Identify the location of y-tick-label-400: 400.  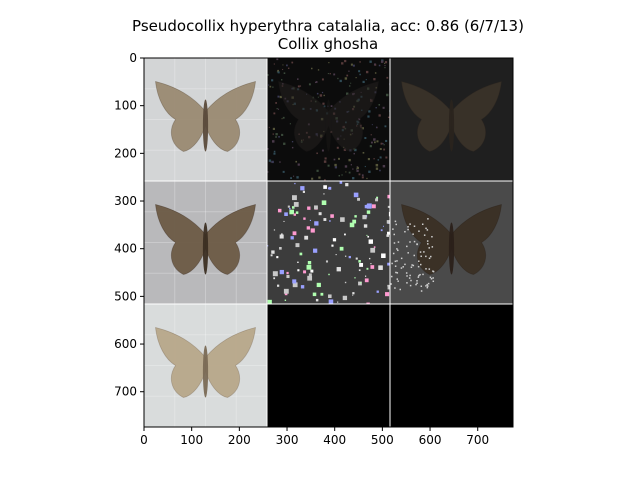
(125, 249).